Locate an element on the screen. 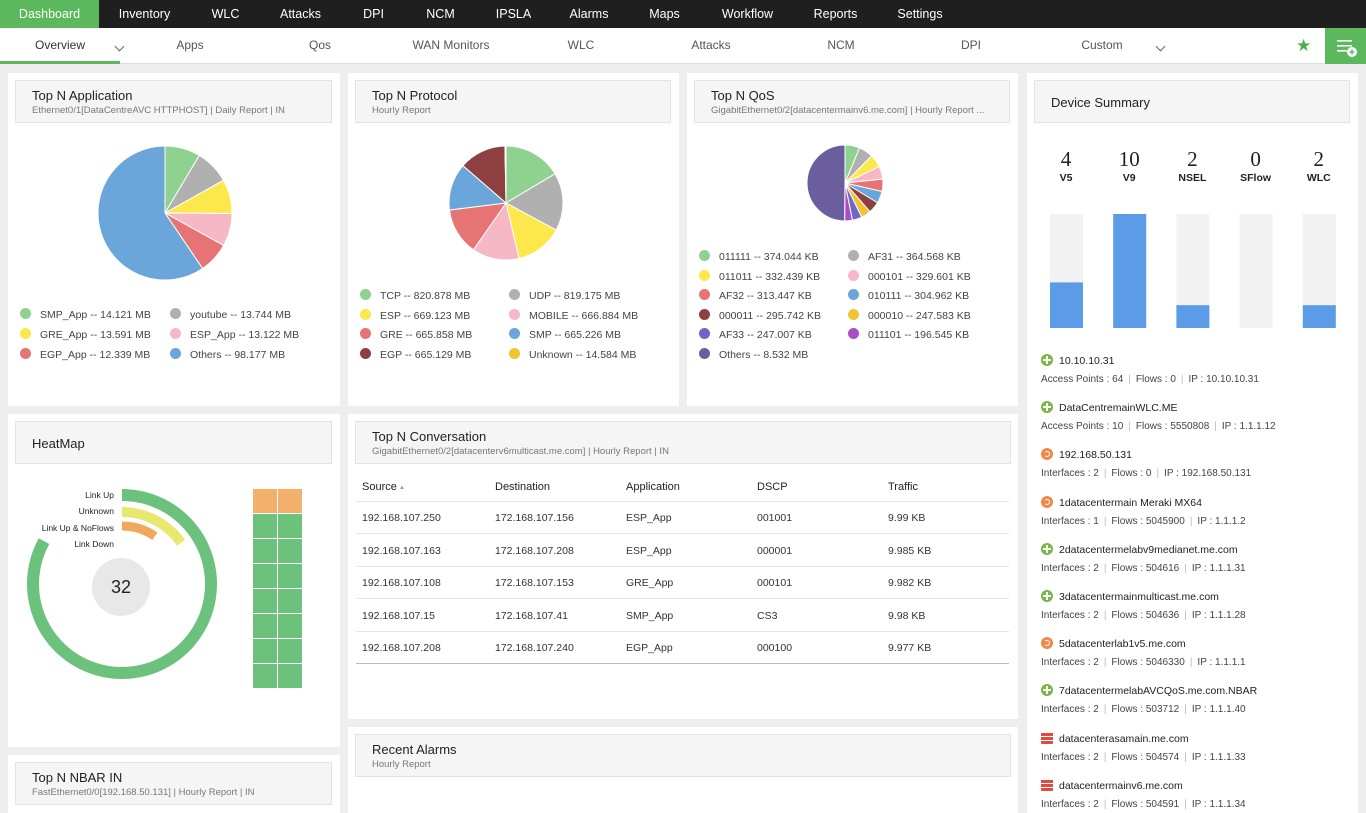  nav-workflow: Workflow is located at coordinates (747, 14).